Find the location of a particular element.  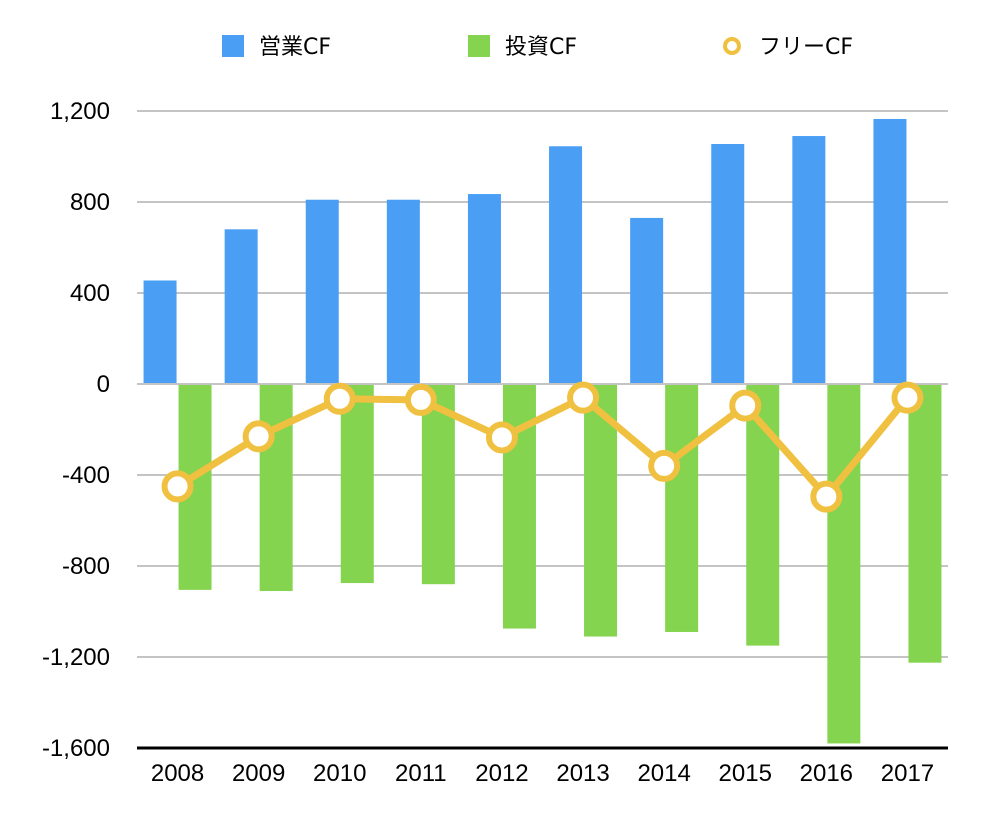

legend-free-cf: フリーCF is located at coordinates (788, 47).